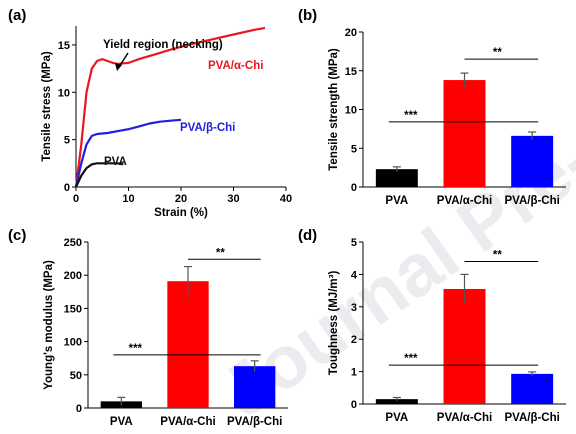  Describe the element at coordinates (73, 243) in the screenshot. I see `y-tick-label: 250` at that location.